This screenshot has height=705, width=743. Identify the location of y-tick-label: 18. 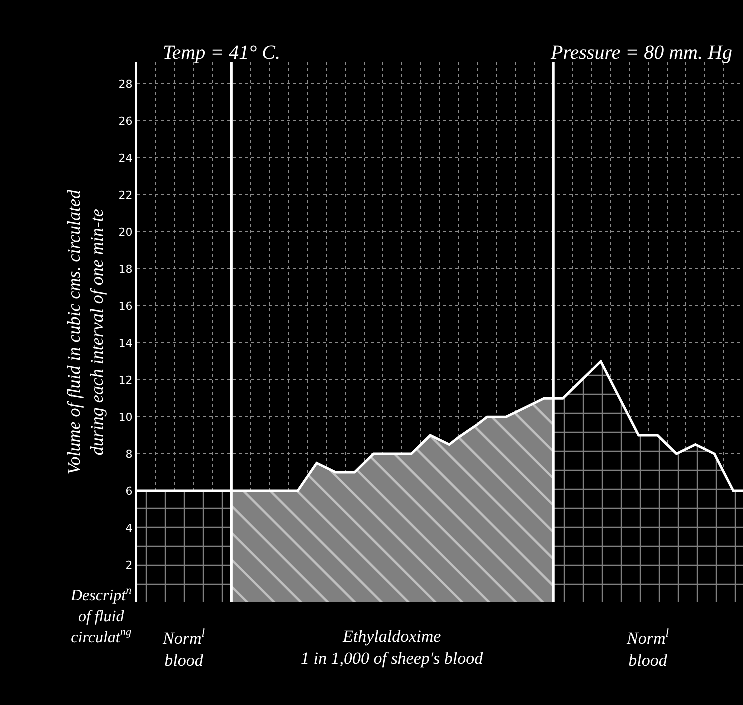
(125, 269).